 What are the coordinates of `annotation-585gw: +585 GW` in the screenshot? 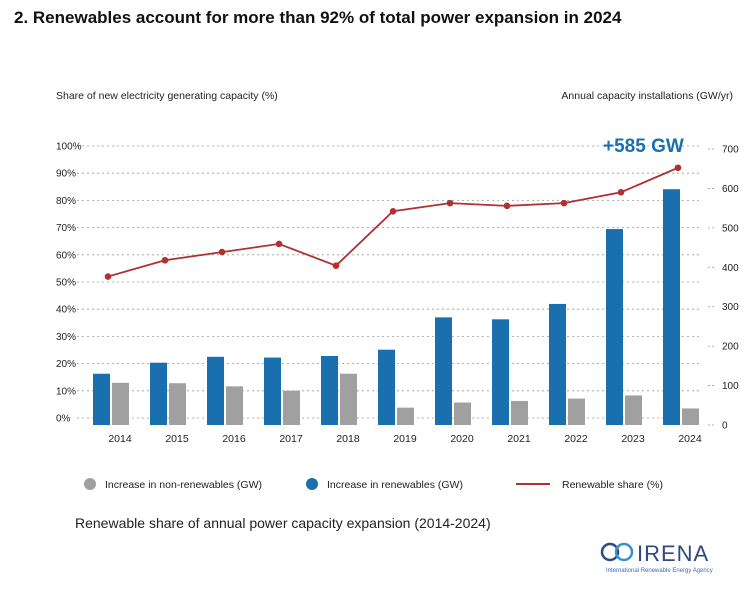 It's located at (643, 146).